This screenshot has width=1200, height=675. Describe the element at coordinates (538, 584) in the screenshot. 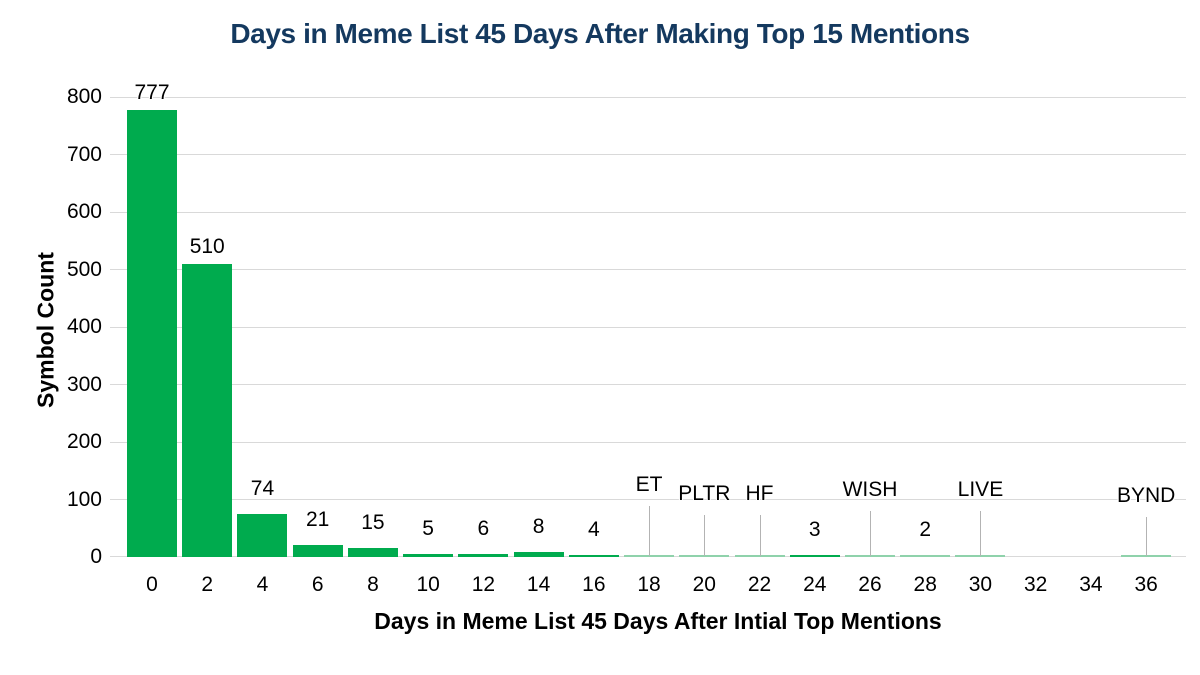

I see `x-tick-label-14: 14` at that location.